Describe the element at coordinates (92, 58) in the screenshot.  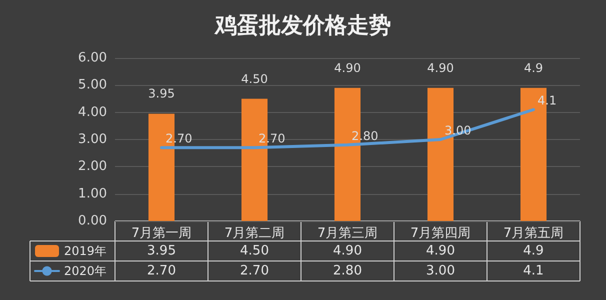
I see `y-tick-label: 6.00` at that location.